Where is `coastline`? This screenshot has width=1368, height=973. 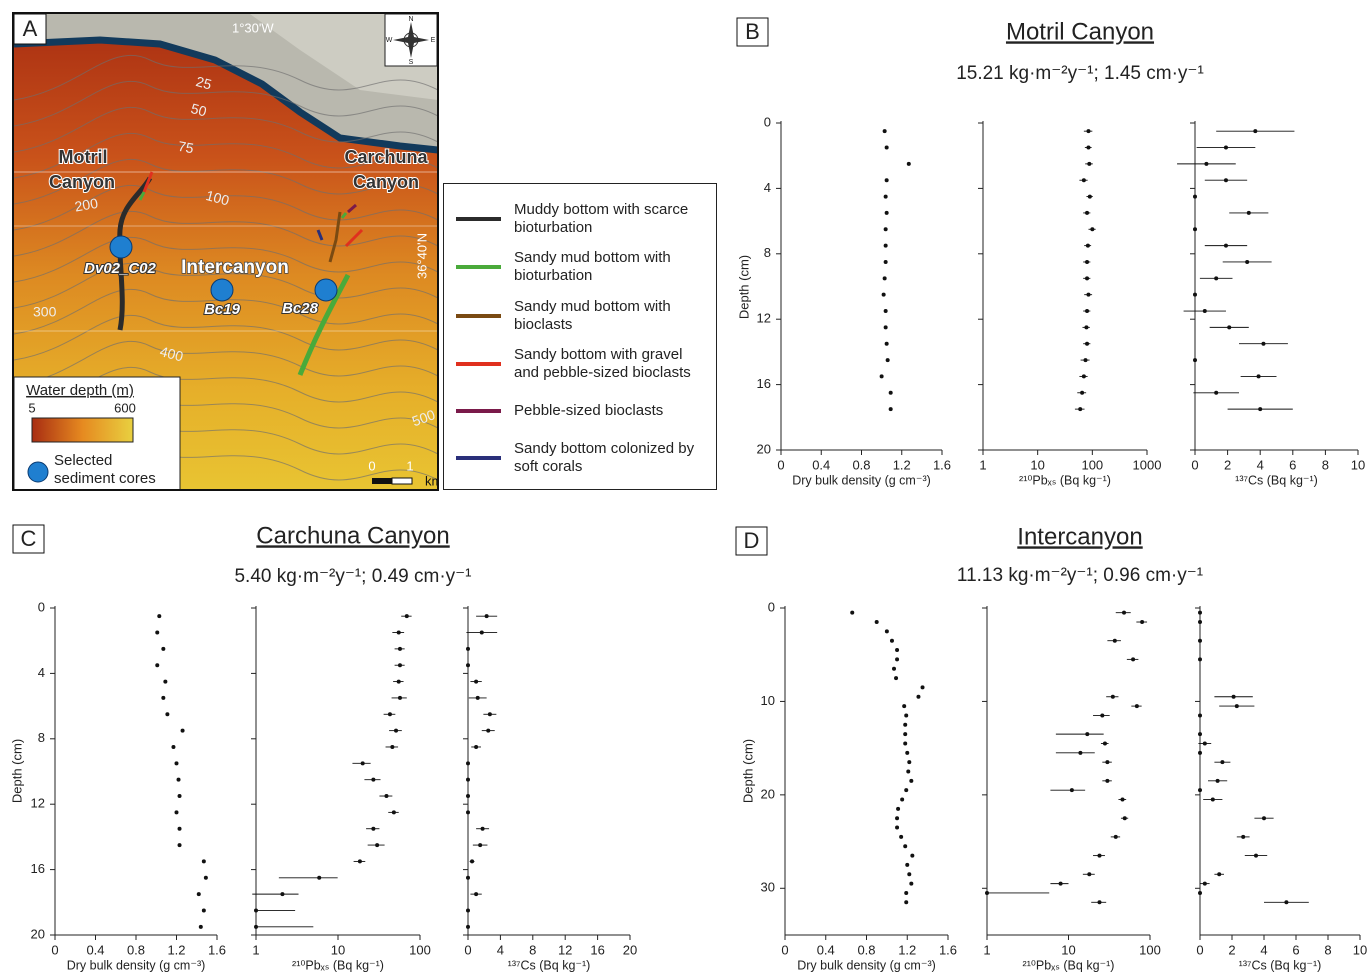 coastline is located at coordinates (226, 95).